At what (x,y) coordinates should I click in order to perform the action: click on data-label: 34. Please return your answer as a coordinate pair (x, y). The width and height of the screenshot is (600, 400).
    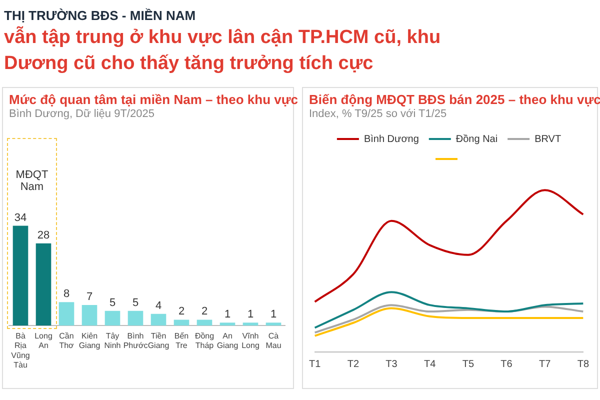
    Looking at the image, I should click on (20, 218).